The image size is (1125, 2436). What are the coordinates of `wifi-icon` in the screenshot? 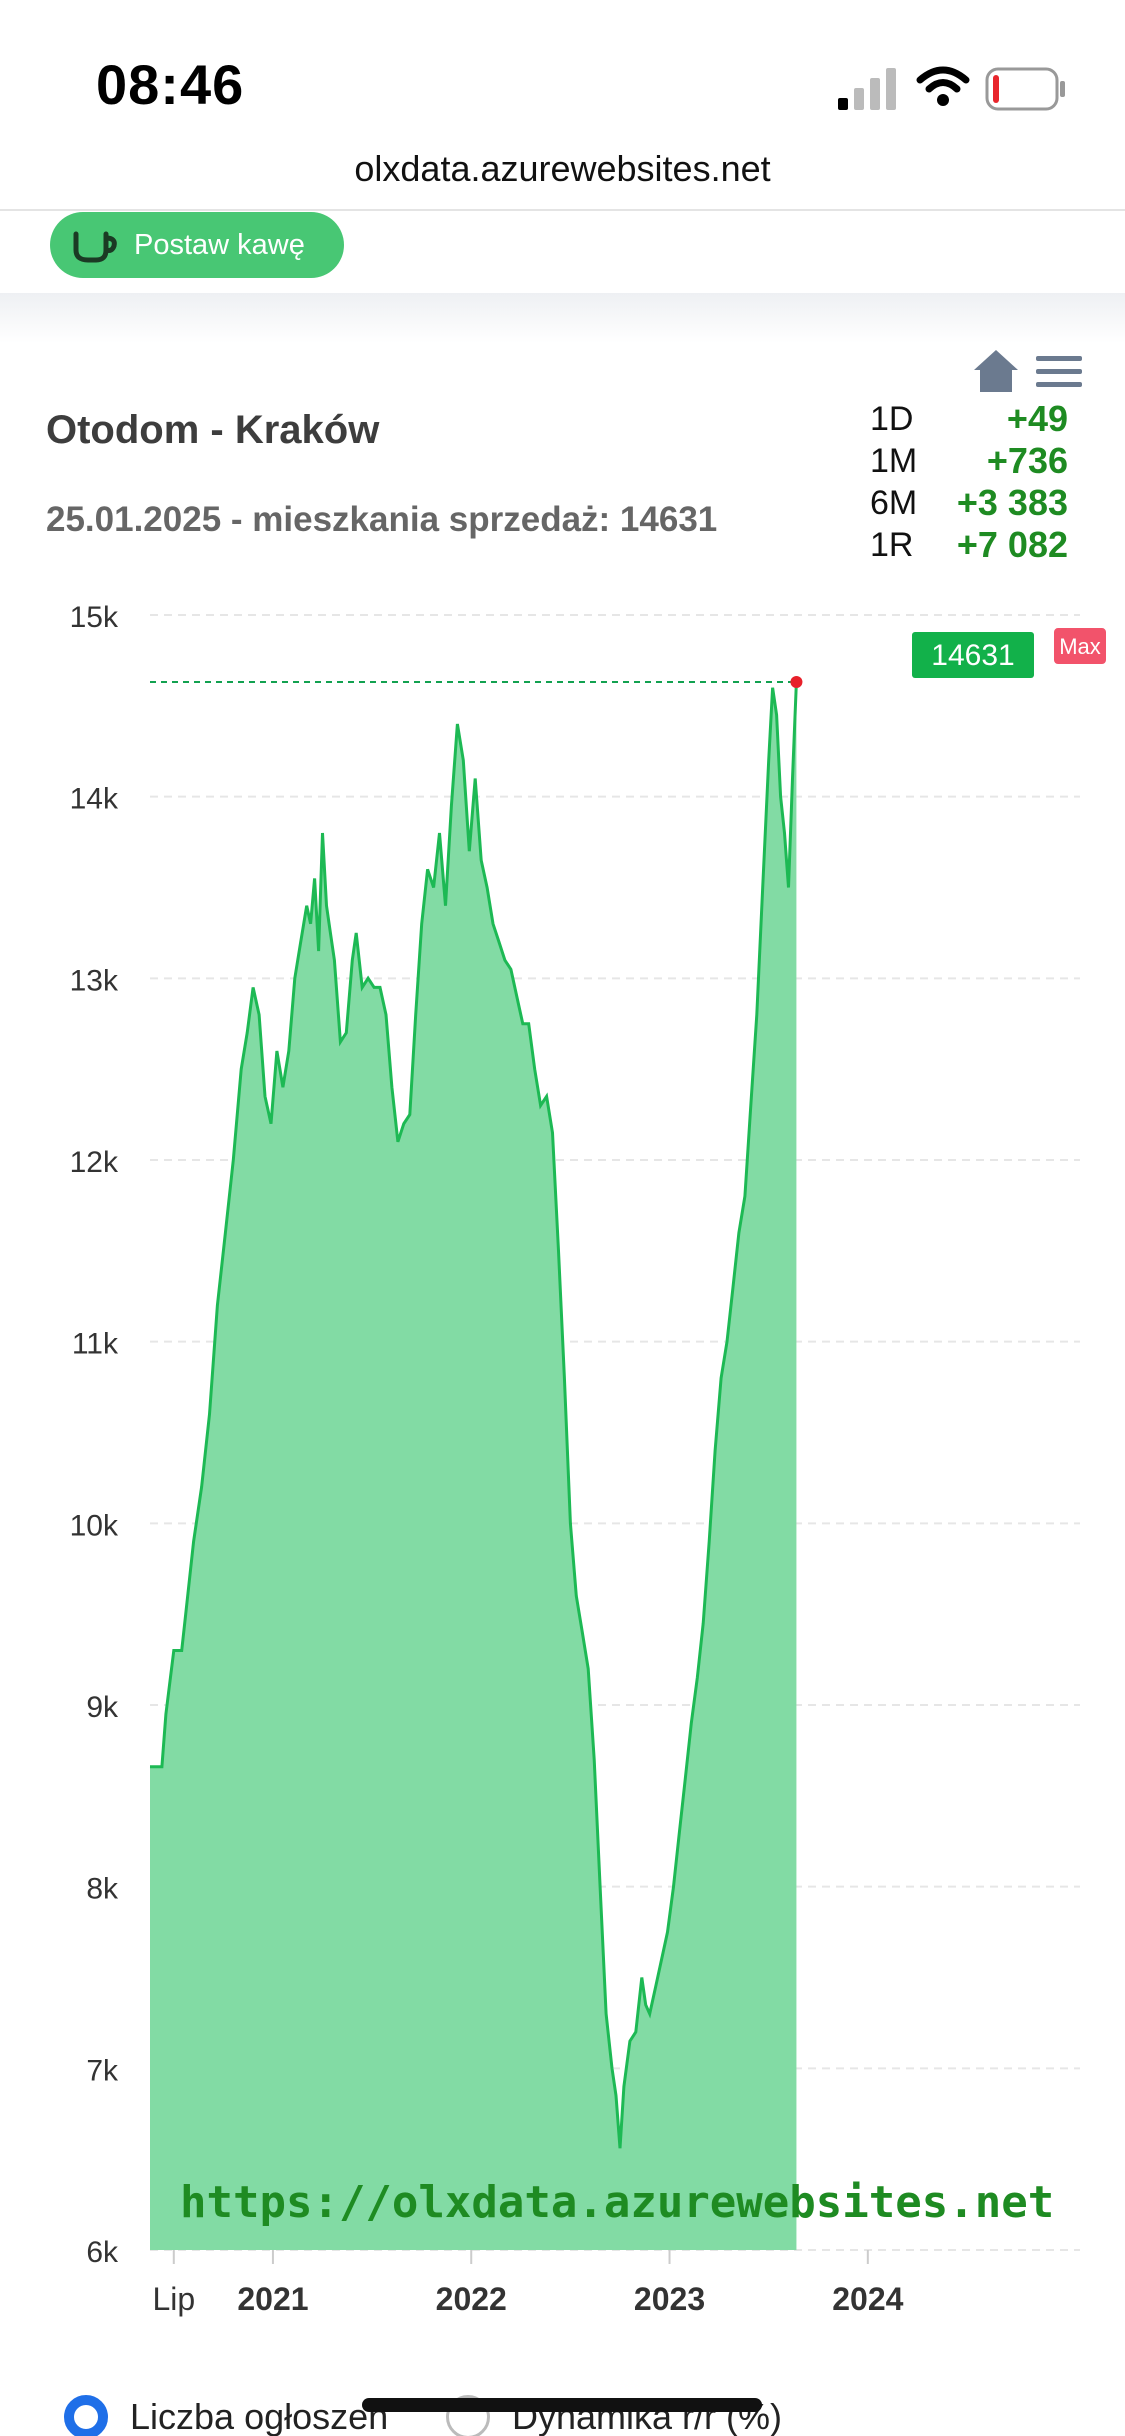 It's located at (943, 86).